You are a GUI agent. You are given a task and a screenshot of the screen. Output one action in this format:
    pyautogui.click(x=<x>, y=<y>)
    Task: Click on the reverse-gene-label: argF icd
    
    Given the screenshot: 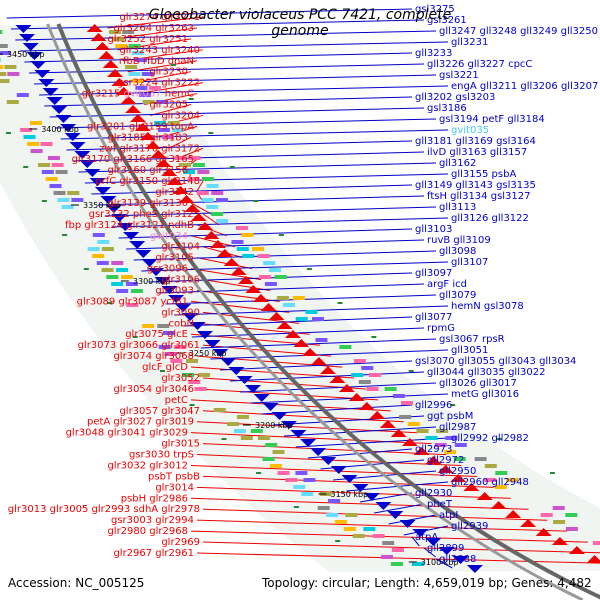 What is the action you would take?
    pyautogui.click(x=447, y=284)
    